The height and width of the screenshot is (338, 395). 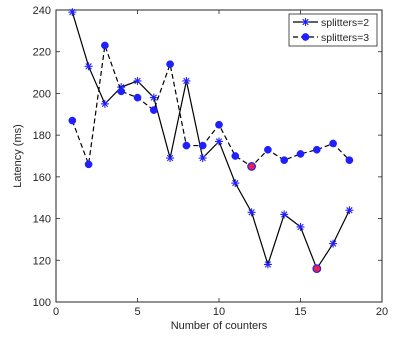 What do you see at coordinates (345, 38) in the screenshot?
I see `legend-label: splitters=3` at bounding box center [345, 38].